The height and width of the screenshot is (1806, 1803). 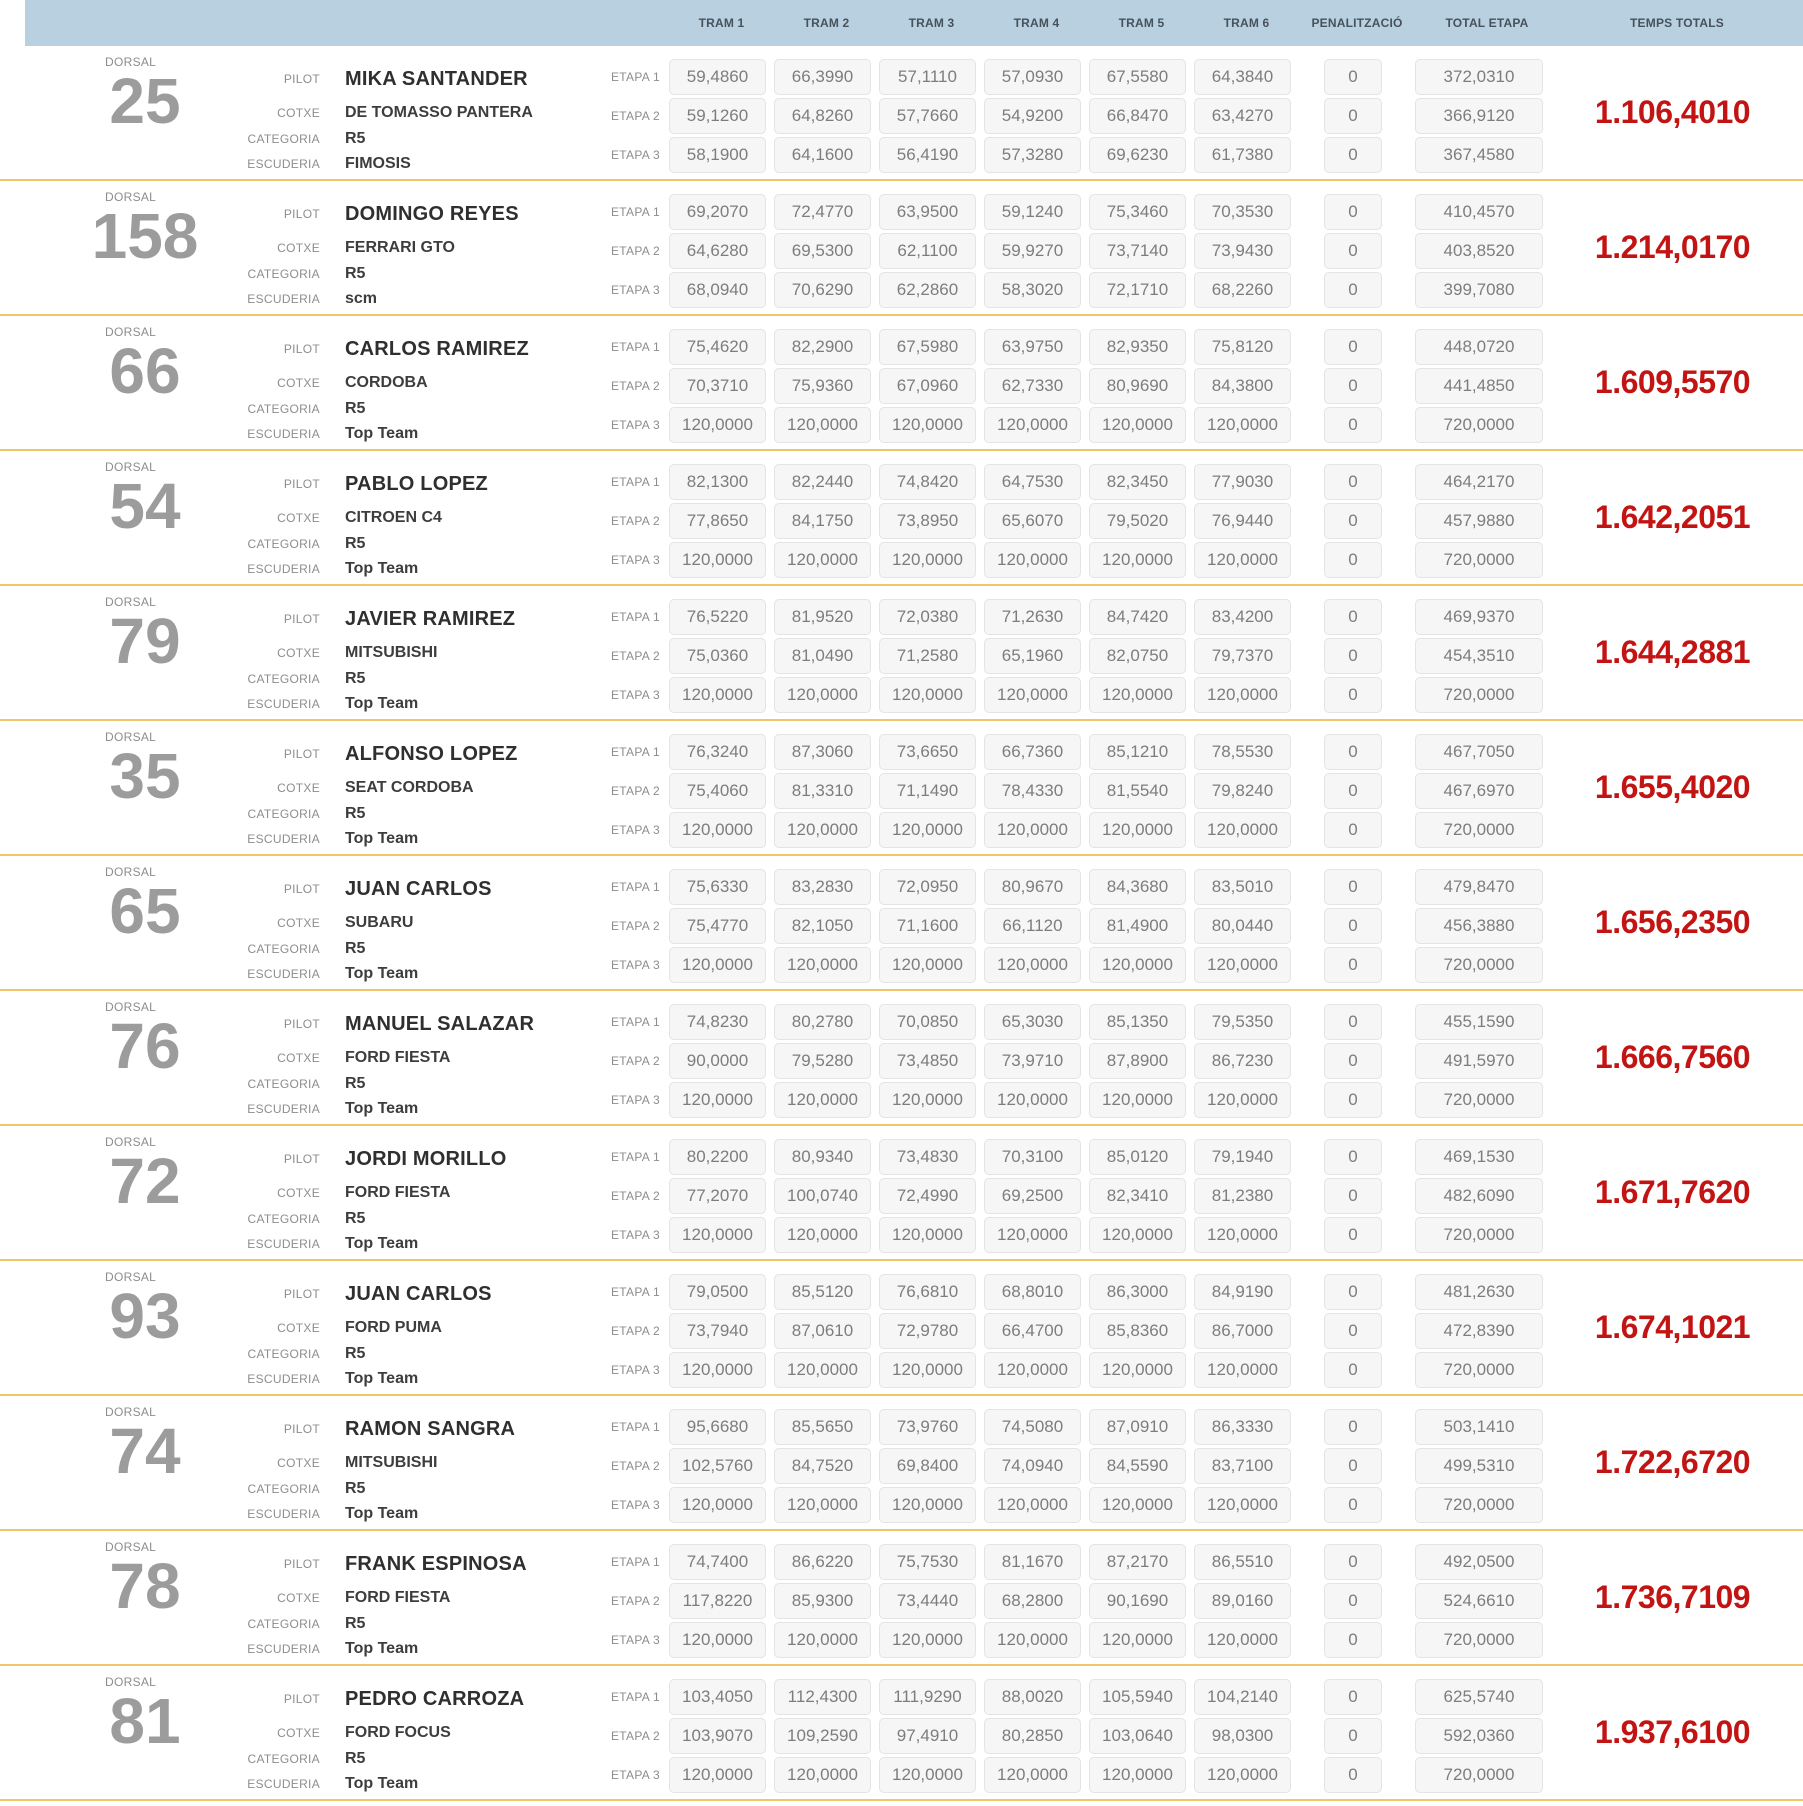 I want to click on car-name: CITROEN C4, so click(x=393, y=517).